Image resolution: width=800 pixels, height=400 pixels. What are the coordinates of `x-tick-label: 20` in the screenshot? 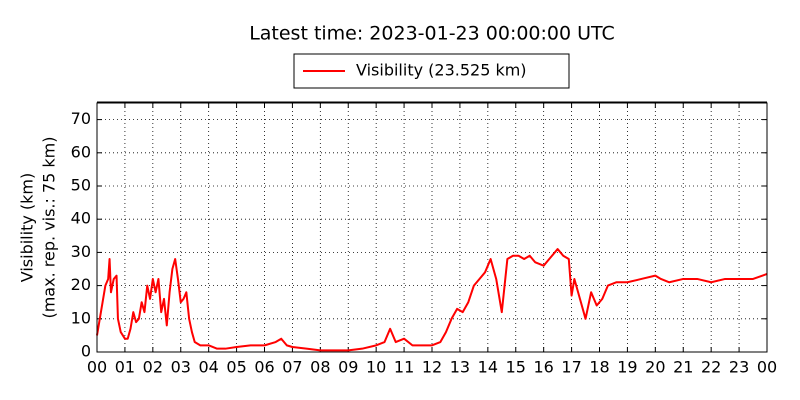 It's located at (655, 367).